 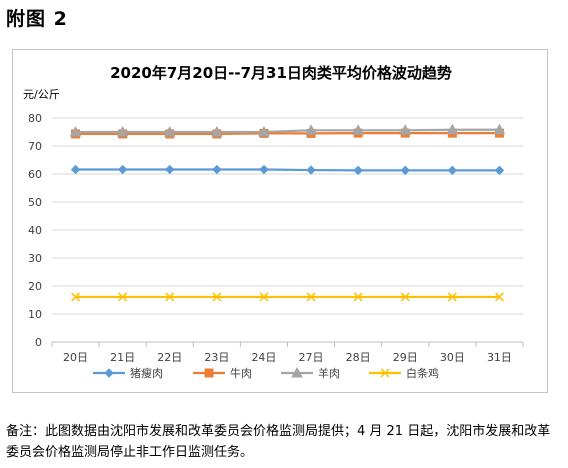 What do you see at coordinates (35, 258) in the screenshot?
I see `y-tick-label: 30` at bounding box center [35, 258].